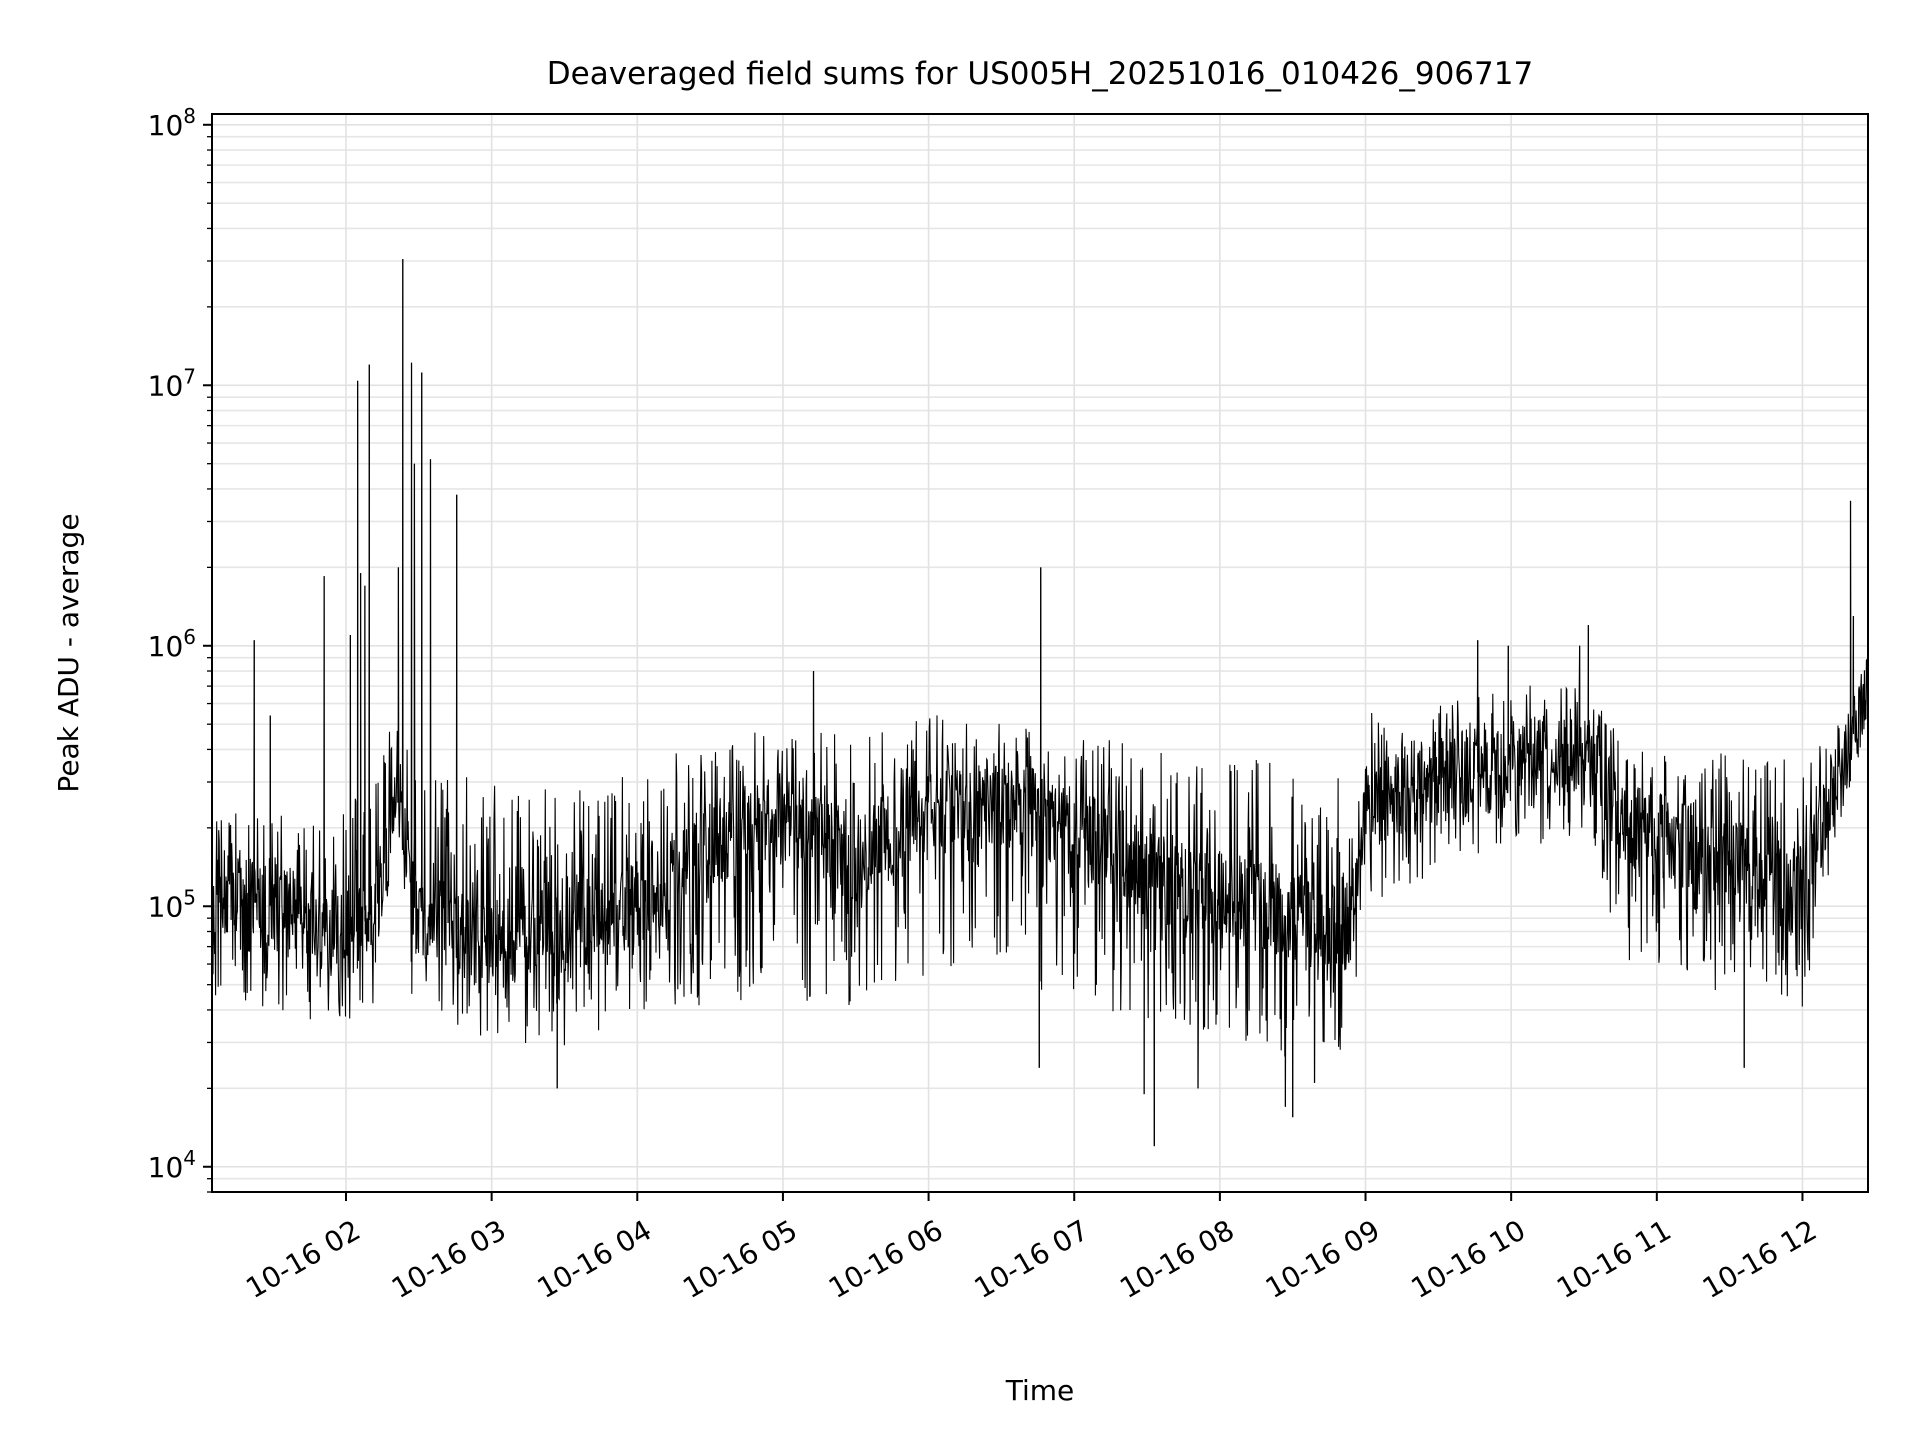  I want to click on y-tick-exponent: 5, so click(189, 897).